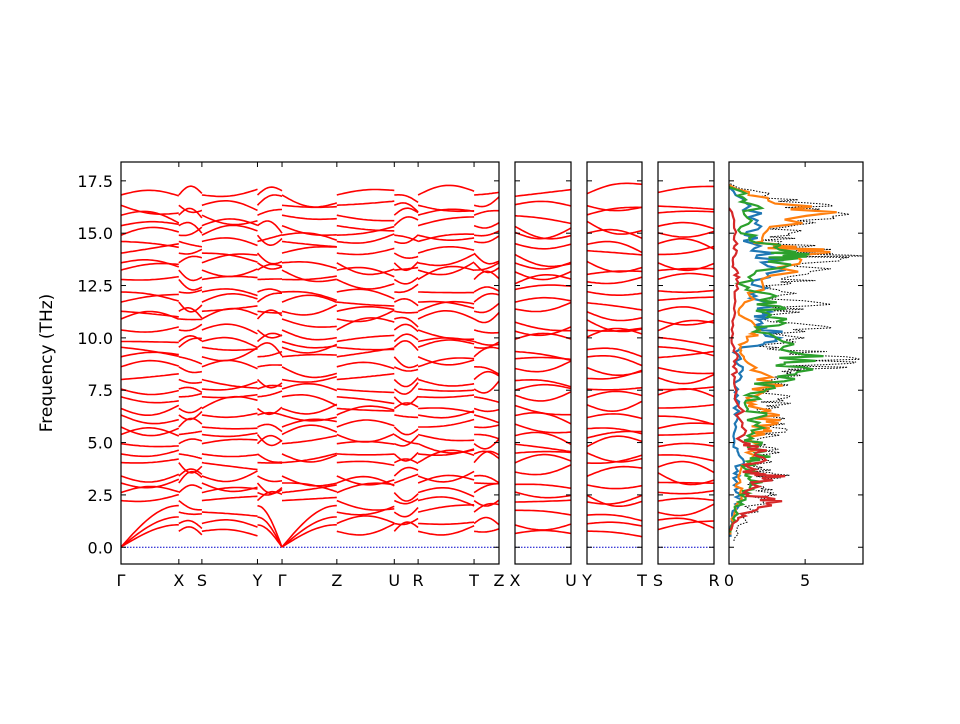 The image size is (960, 724). I want to click on y-axis-label: Frequency (THz), so click(47, 363).